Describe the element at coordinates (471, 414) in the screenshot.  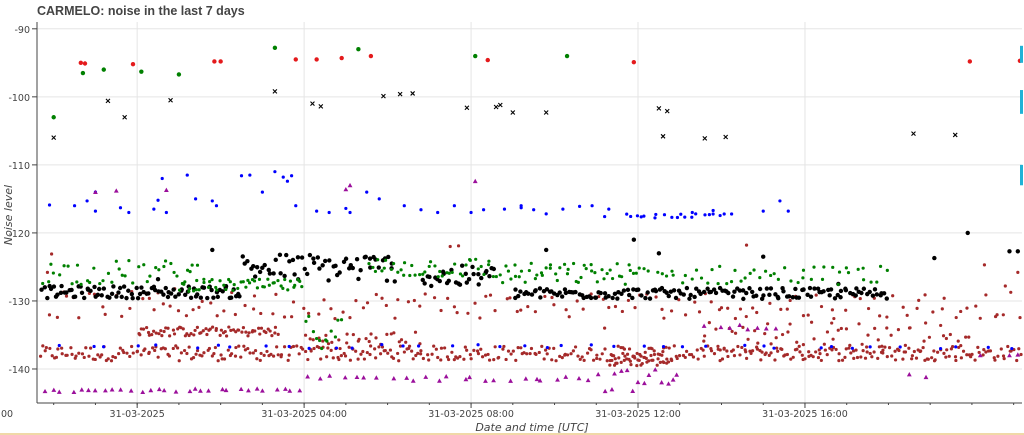
I see `x-tick-label: 31-03-2025 08:00` at that location.